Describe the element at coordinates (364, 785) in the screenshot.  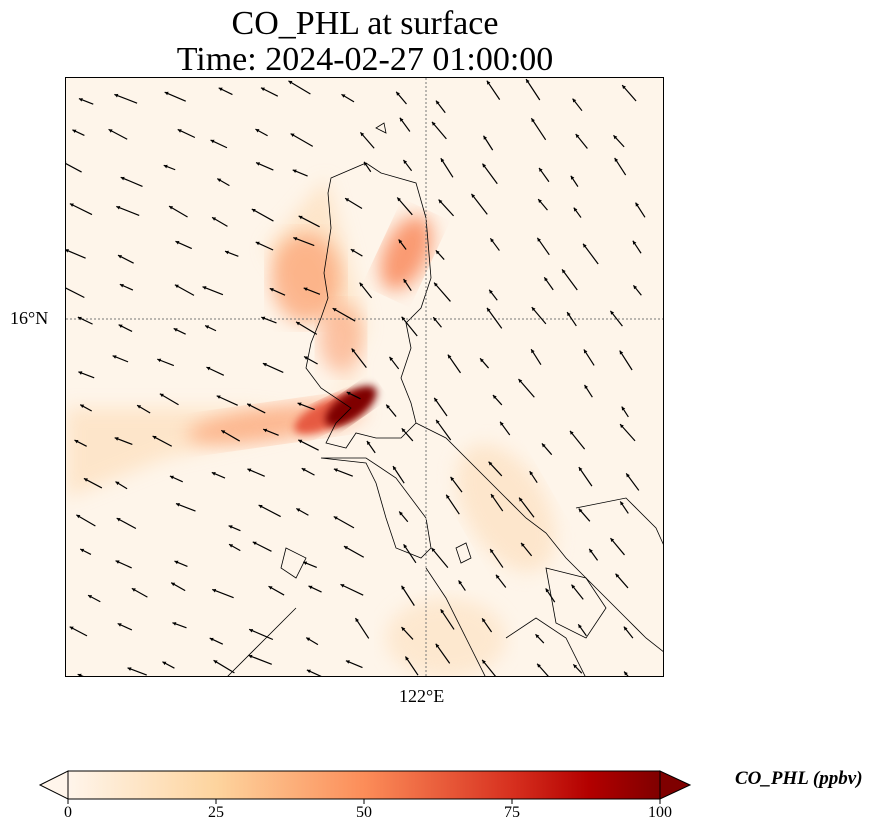
I see `colorbar-gradient` at that location.